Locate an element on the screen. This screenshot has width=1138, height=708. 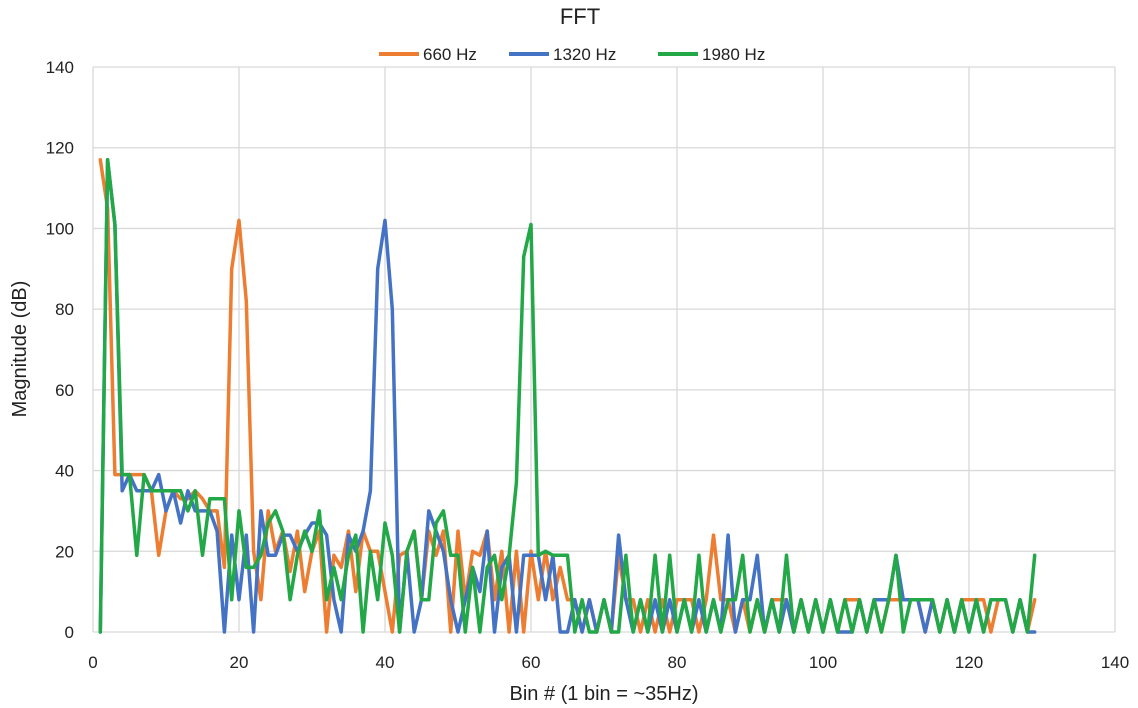
y-tick-label: 40 is located at coordinates (64, 471).